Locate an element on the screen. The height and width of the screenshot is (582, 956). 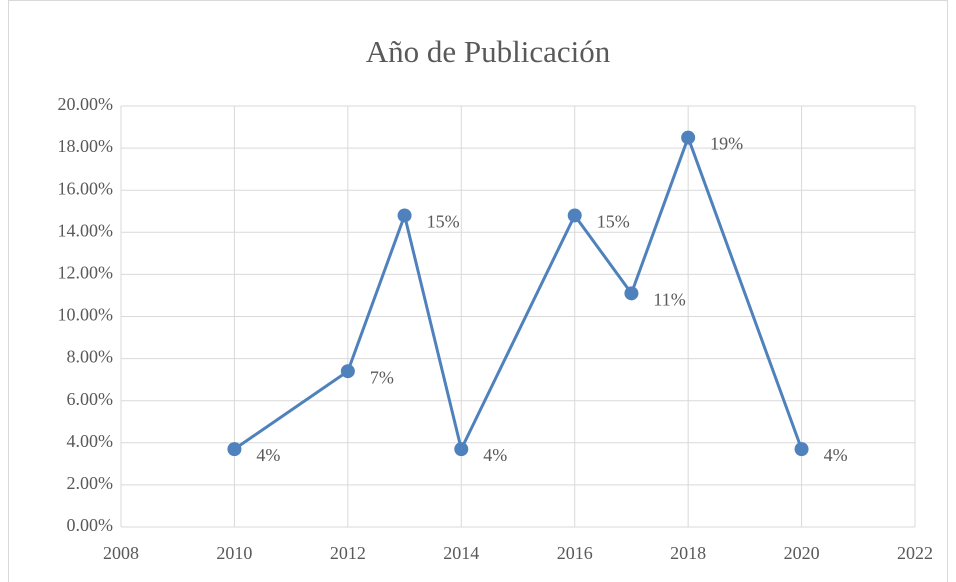
y-tick-label: 6.00% is located at coordinates (90, 399).